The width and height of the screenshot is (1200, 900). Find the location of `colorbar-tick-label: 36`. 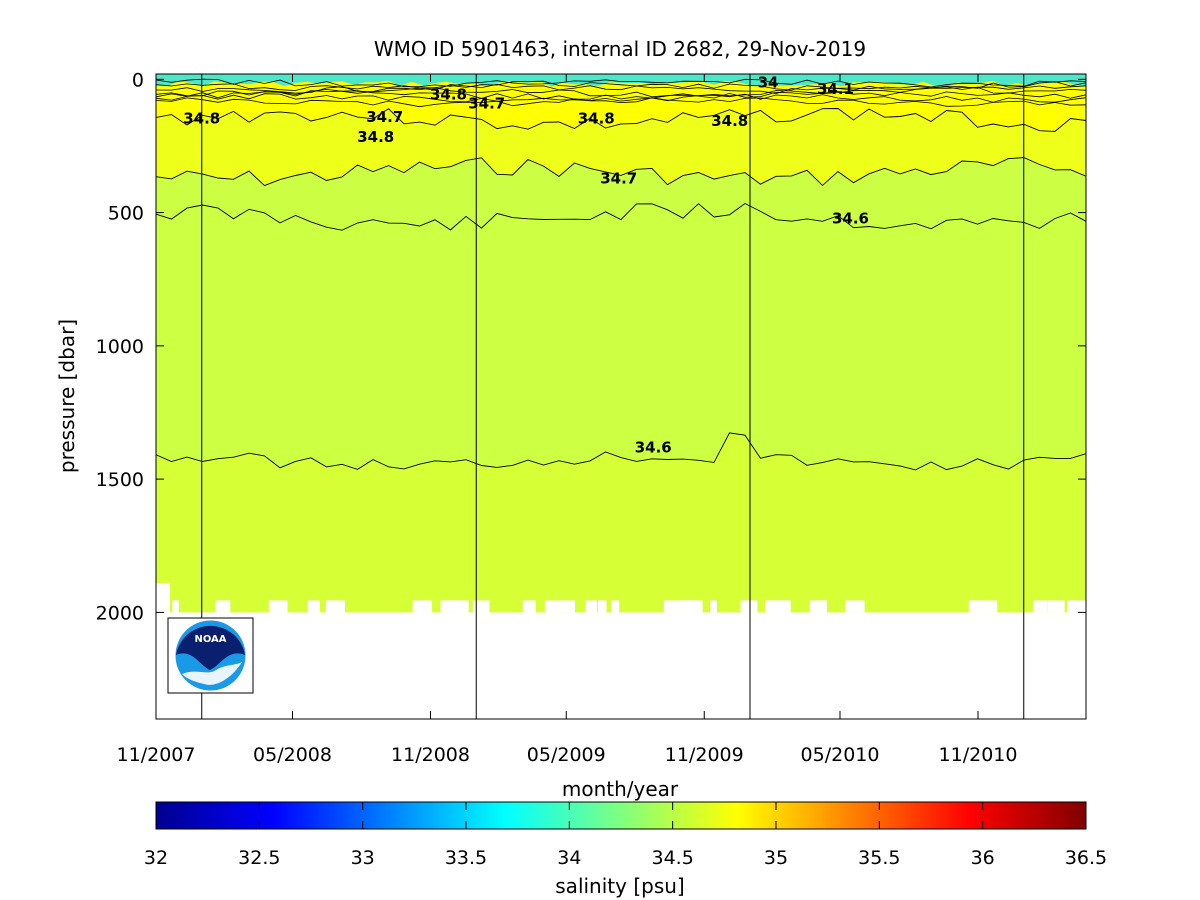

colorbar-tick-label: 36 is located at coordinates (983, 858).